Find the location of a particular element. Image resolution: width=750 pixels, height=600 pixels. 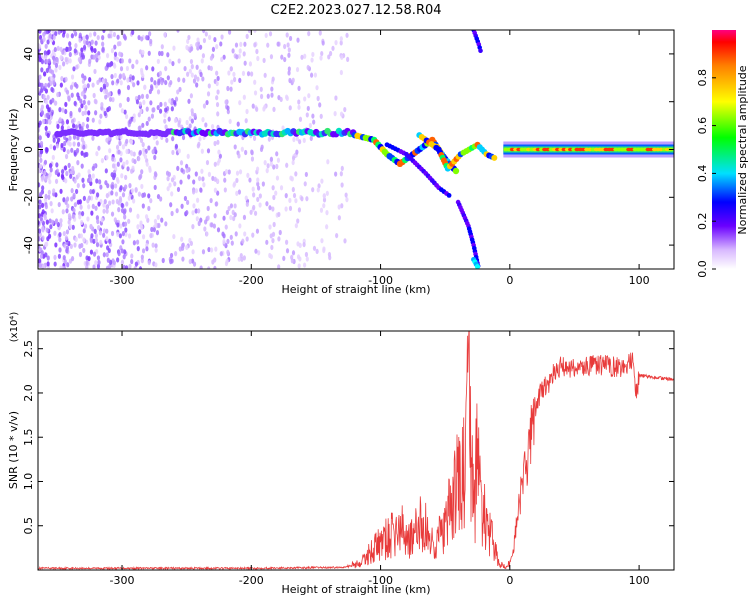

snr-x-label: Height of straight line (km) is located at coordinates (355, 589).